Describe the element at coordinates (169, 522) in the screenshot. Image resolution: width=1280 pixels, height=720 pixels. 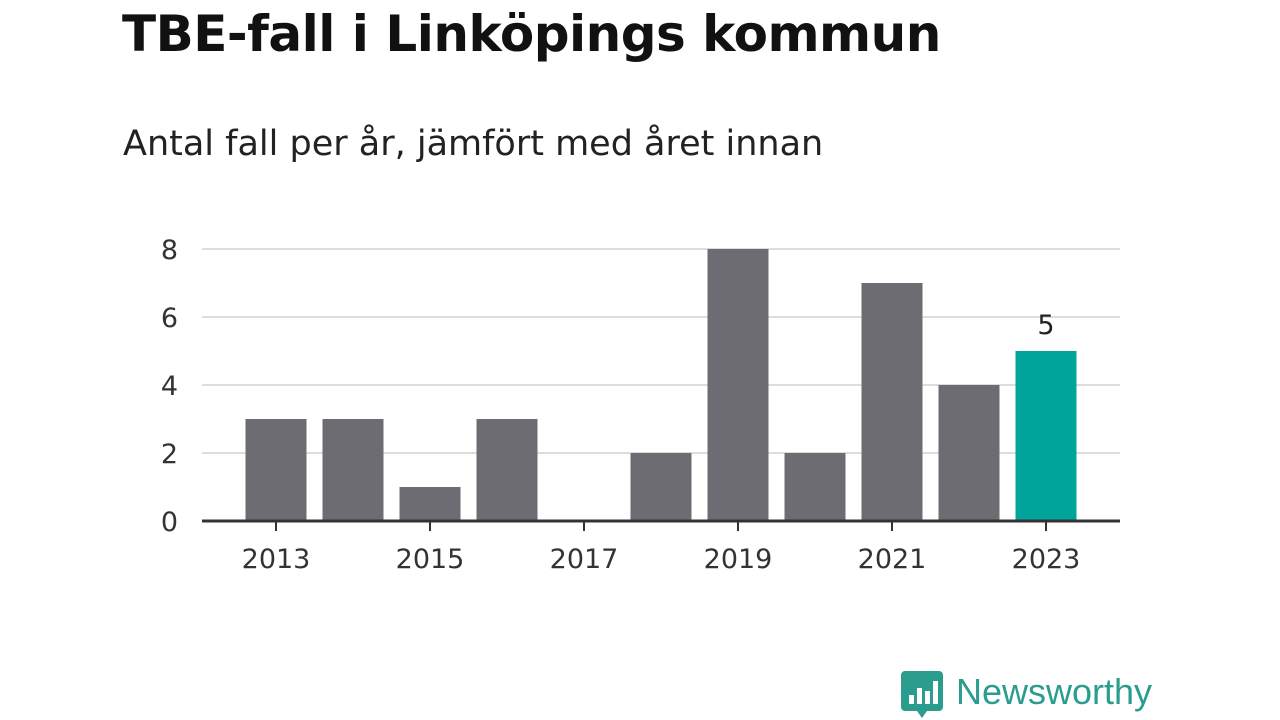
I see `y-tick-label: 0` at that location.